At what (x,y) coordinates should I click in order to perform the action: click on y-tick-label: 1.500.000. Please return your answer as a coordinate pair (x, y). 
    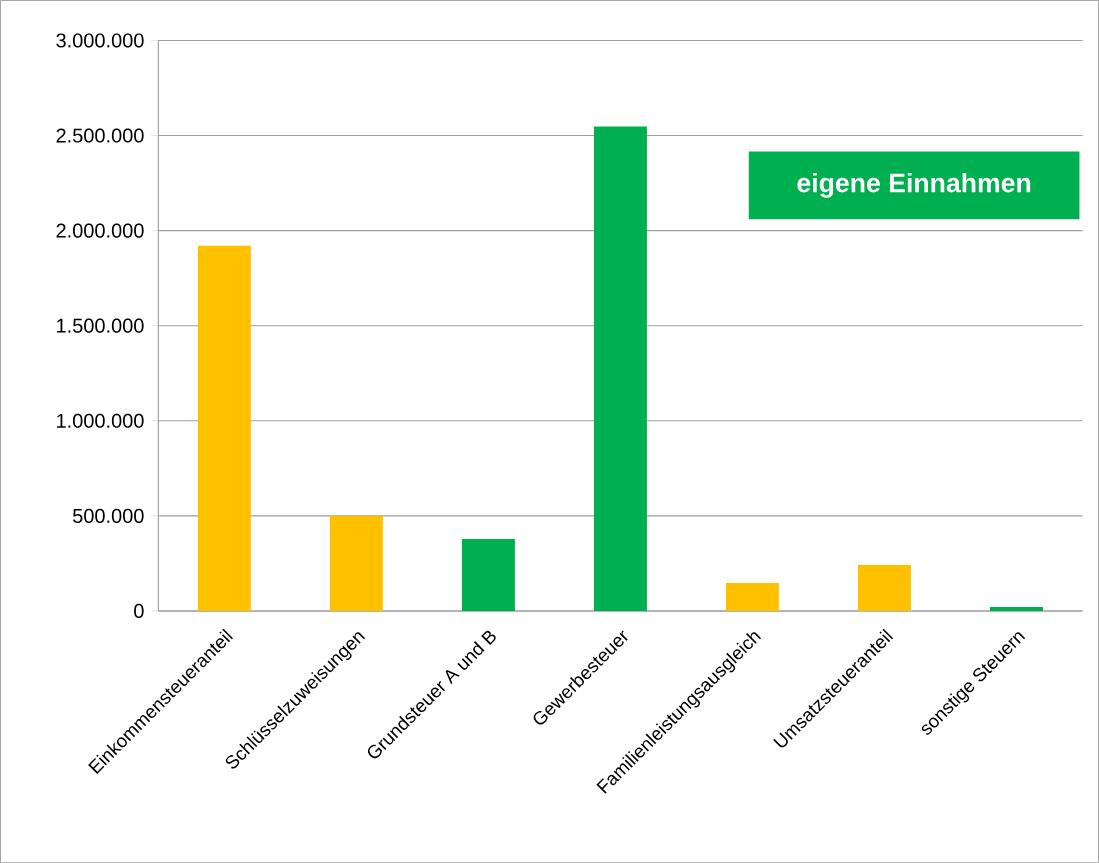
    Looking at the image, I should click on (100, 325).